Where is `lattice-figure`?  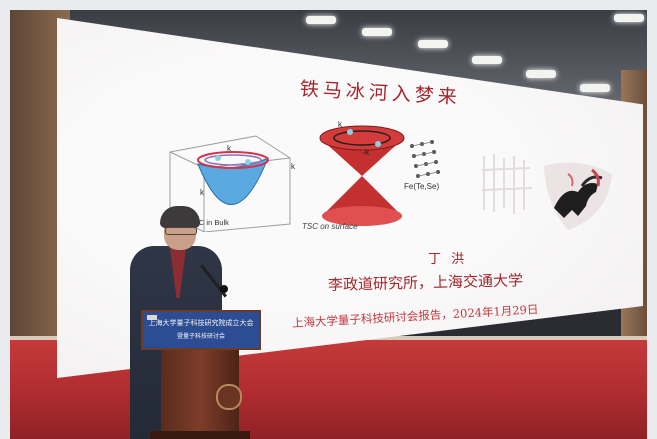
lattice-figure is located at coordinates (425, 159).